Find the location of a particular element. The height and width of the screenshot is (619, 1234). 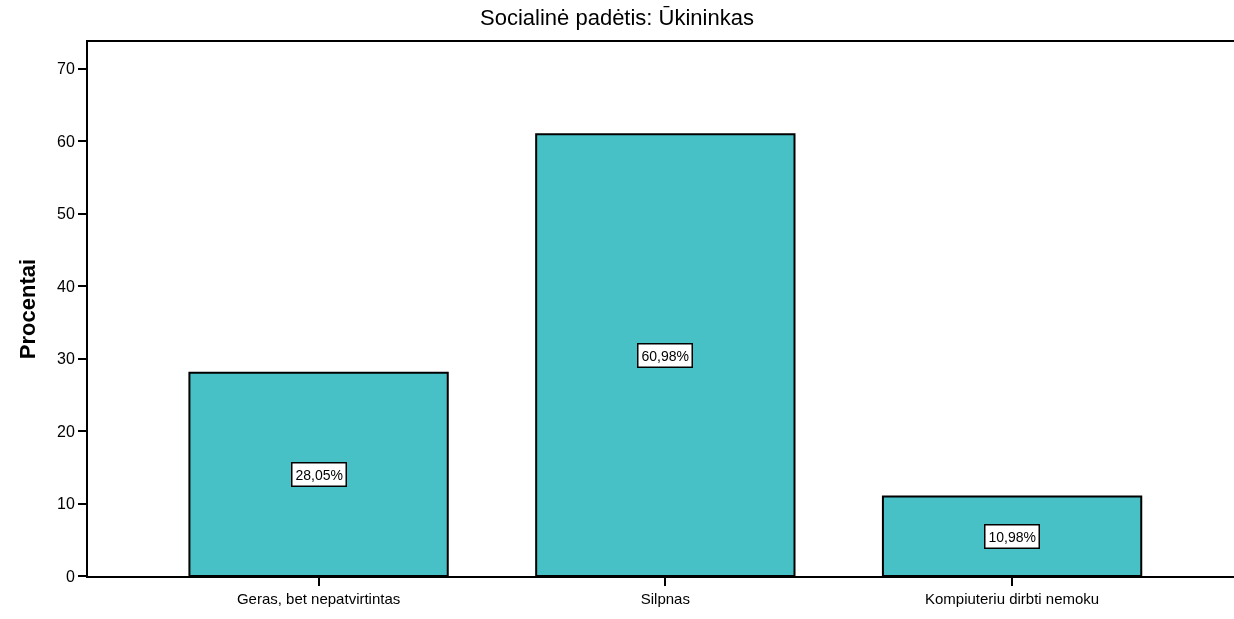

y-tick-label: 40 is located at coordinates (66, 286).